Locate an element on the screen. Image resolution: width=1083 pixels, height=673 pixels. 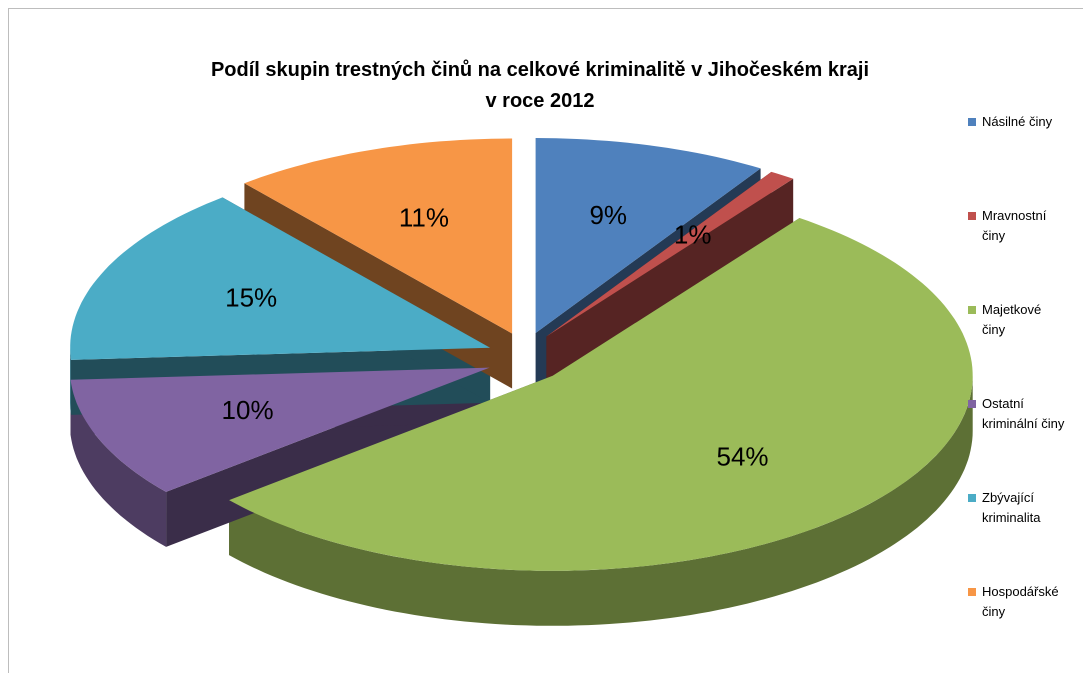
data-label: 54% is located at coordinates (743, 456).